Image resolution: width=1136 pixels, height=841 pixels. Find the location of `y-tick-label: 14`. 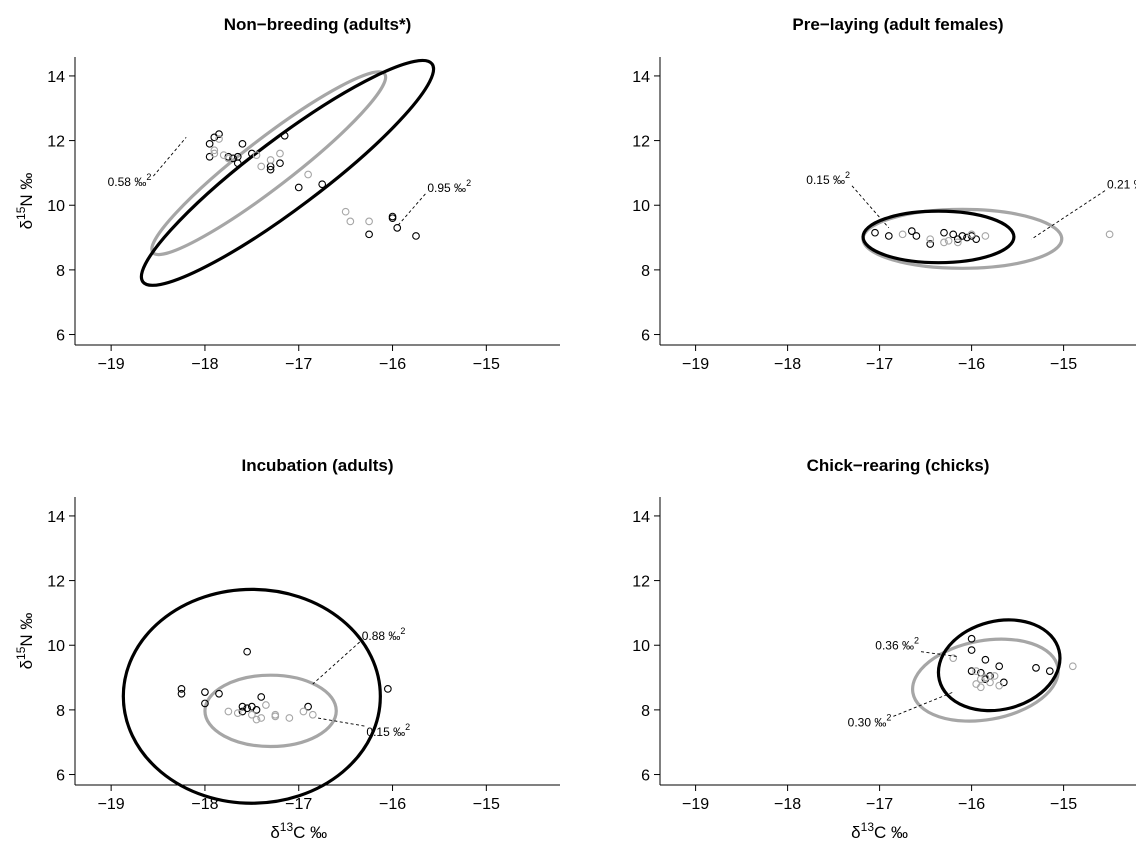

y-tick-label: 14 is located at coordinates (56, 77).